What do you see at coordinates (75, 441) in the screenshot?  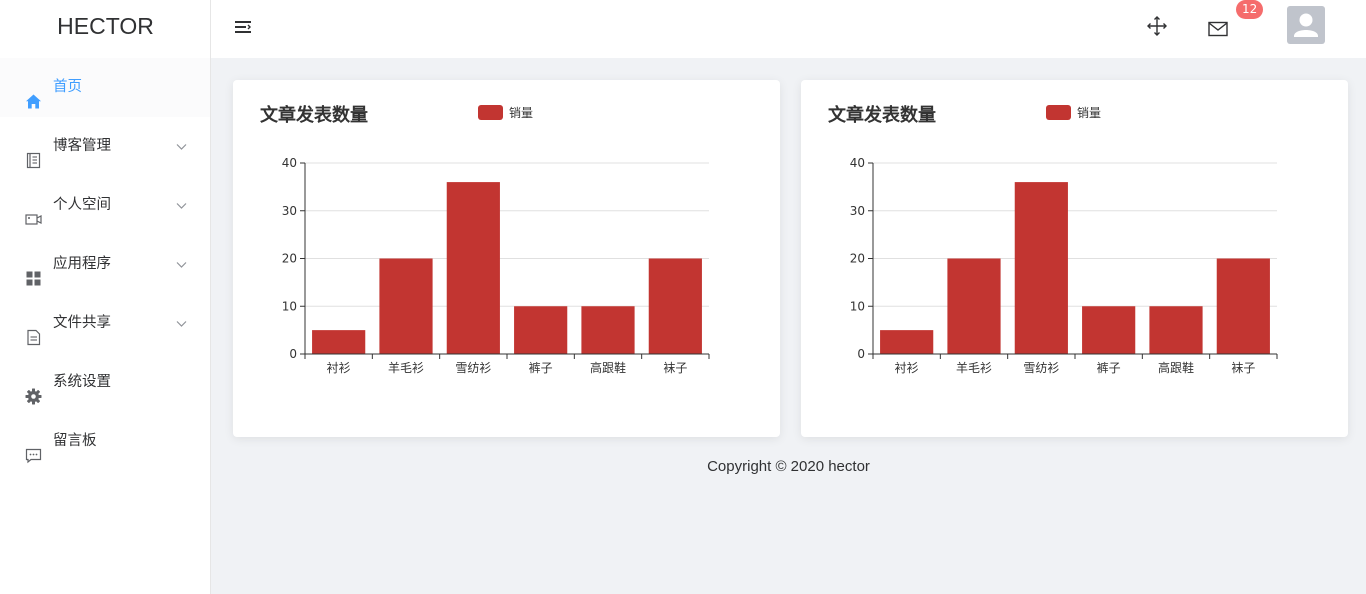 I see `sidebar-item-label: 留言板` at bounding box center [75, 441].